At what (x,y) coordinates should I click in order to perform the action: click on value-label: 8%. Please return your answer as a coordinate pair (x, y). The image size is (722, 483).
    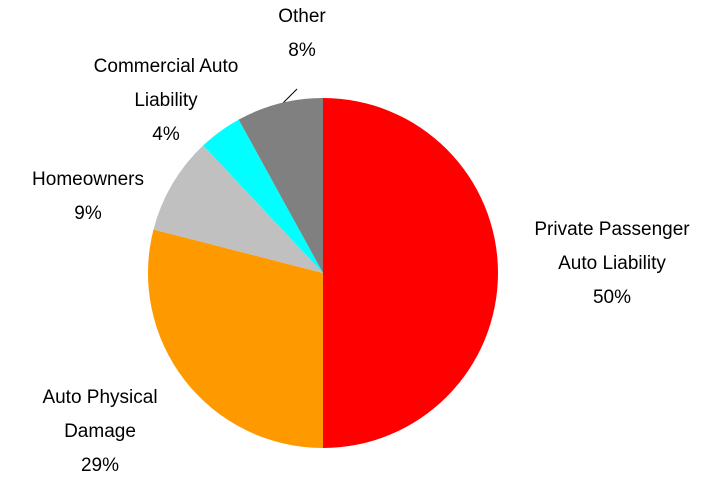
    Looking at the image, I should click on (302, 50).